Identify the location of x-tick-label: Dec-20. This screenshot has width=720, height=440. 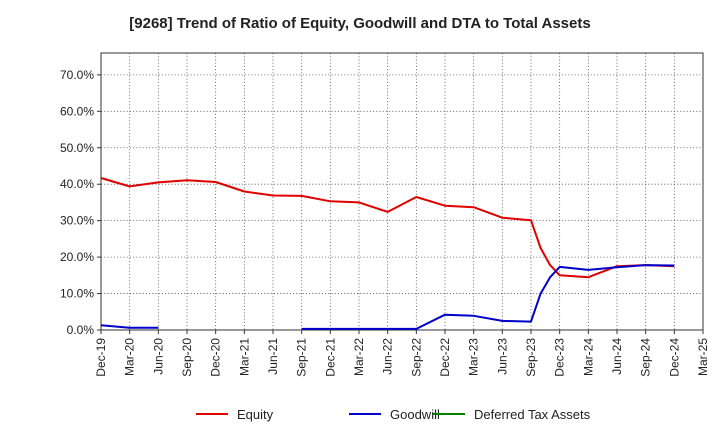
(216, 357).